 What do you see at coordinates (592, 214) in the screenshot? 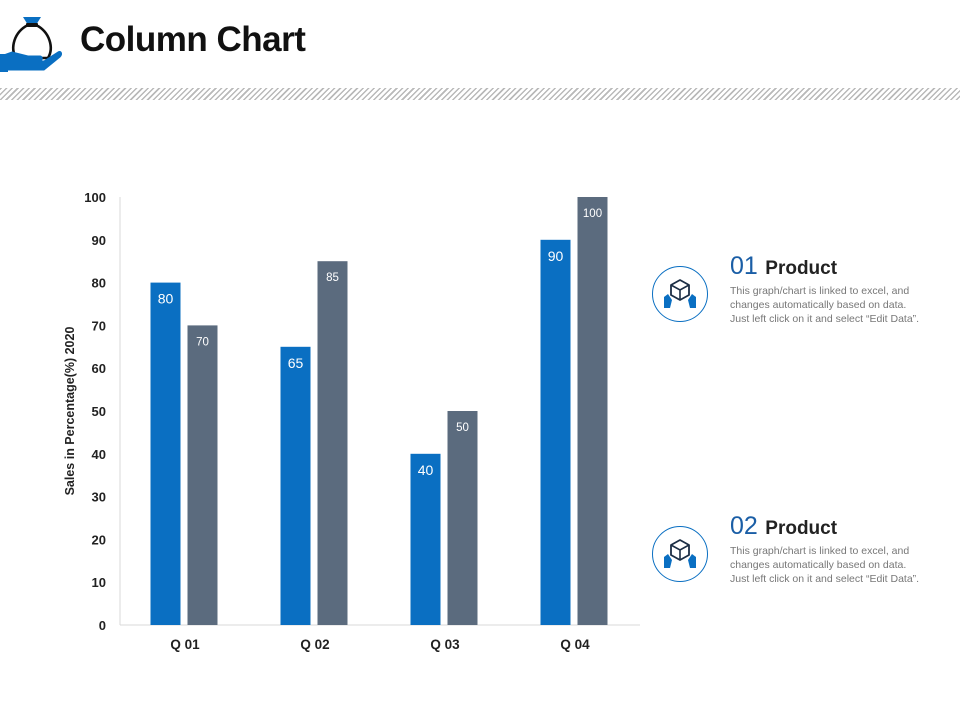
I see `data-label: 100` at bounding box center [592, 214].